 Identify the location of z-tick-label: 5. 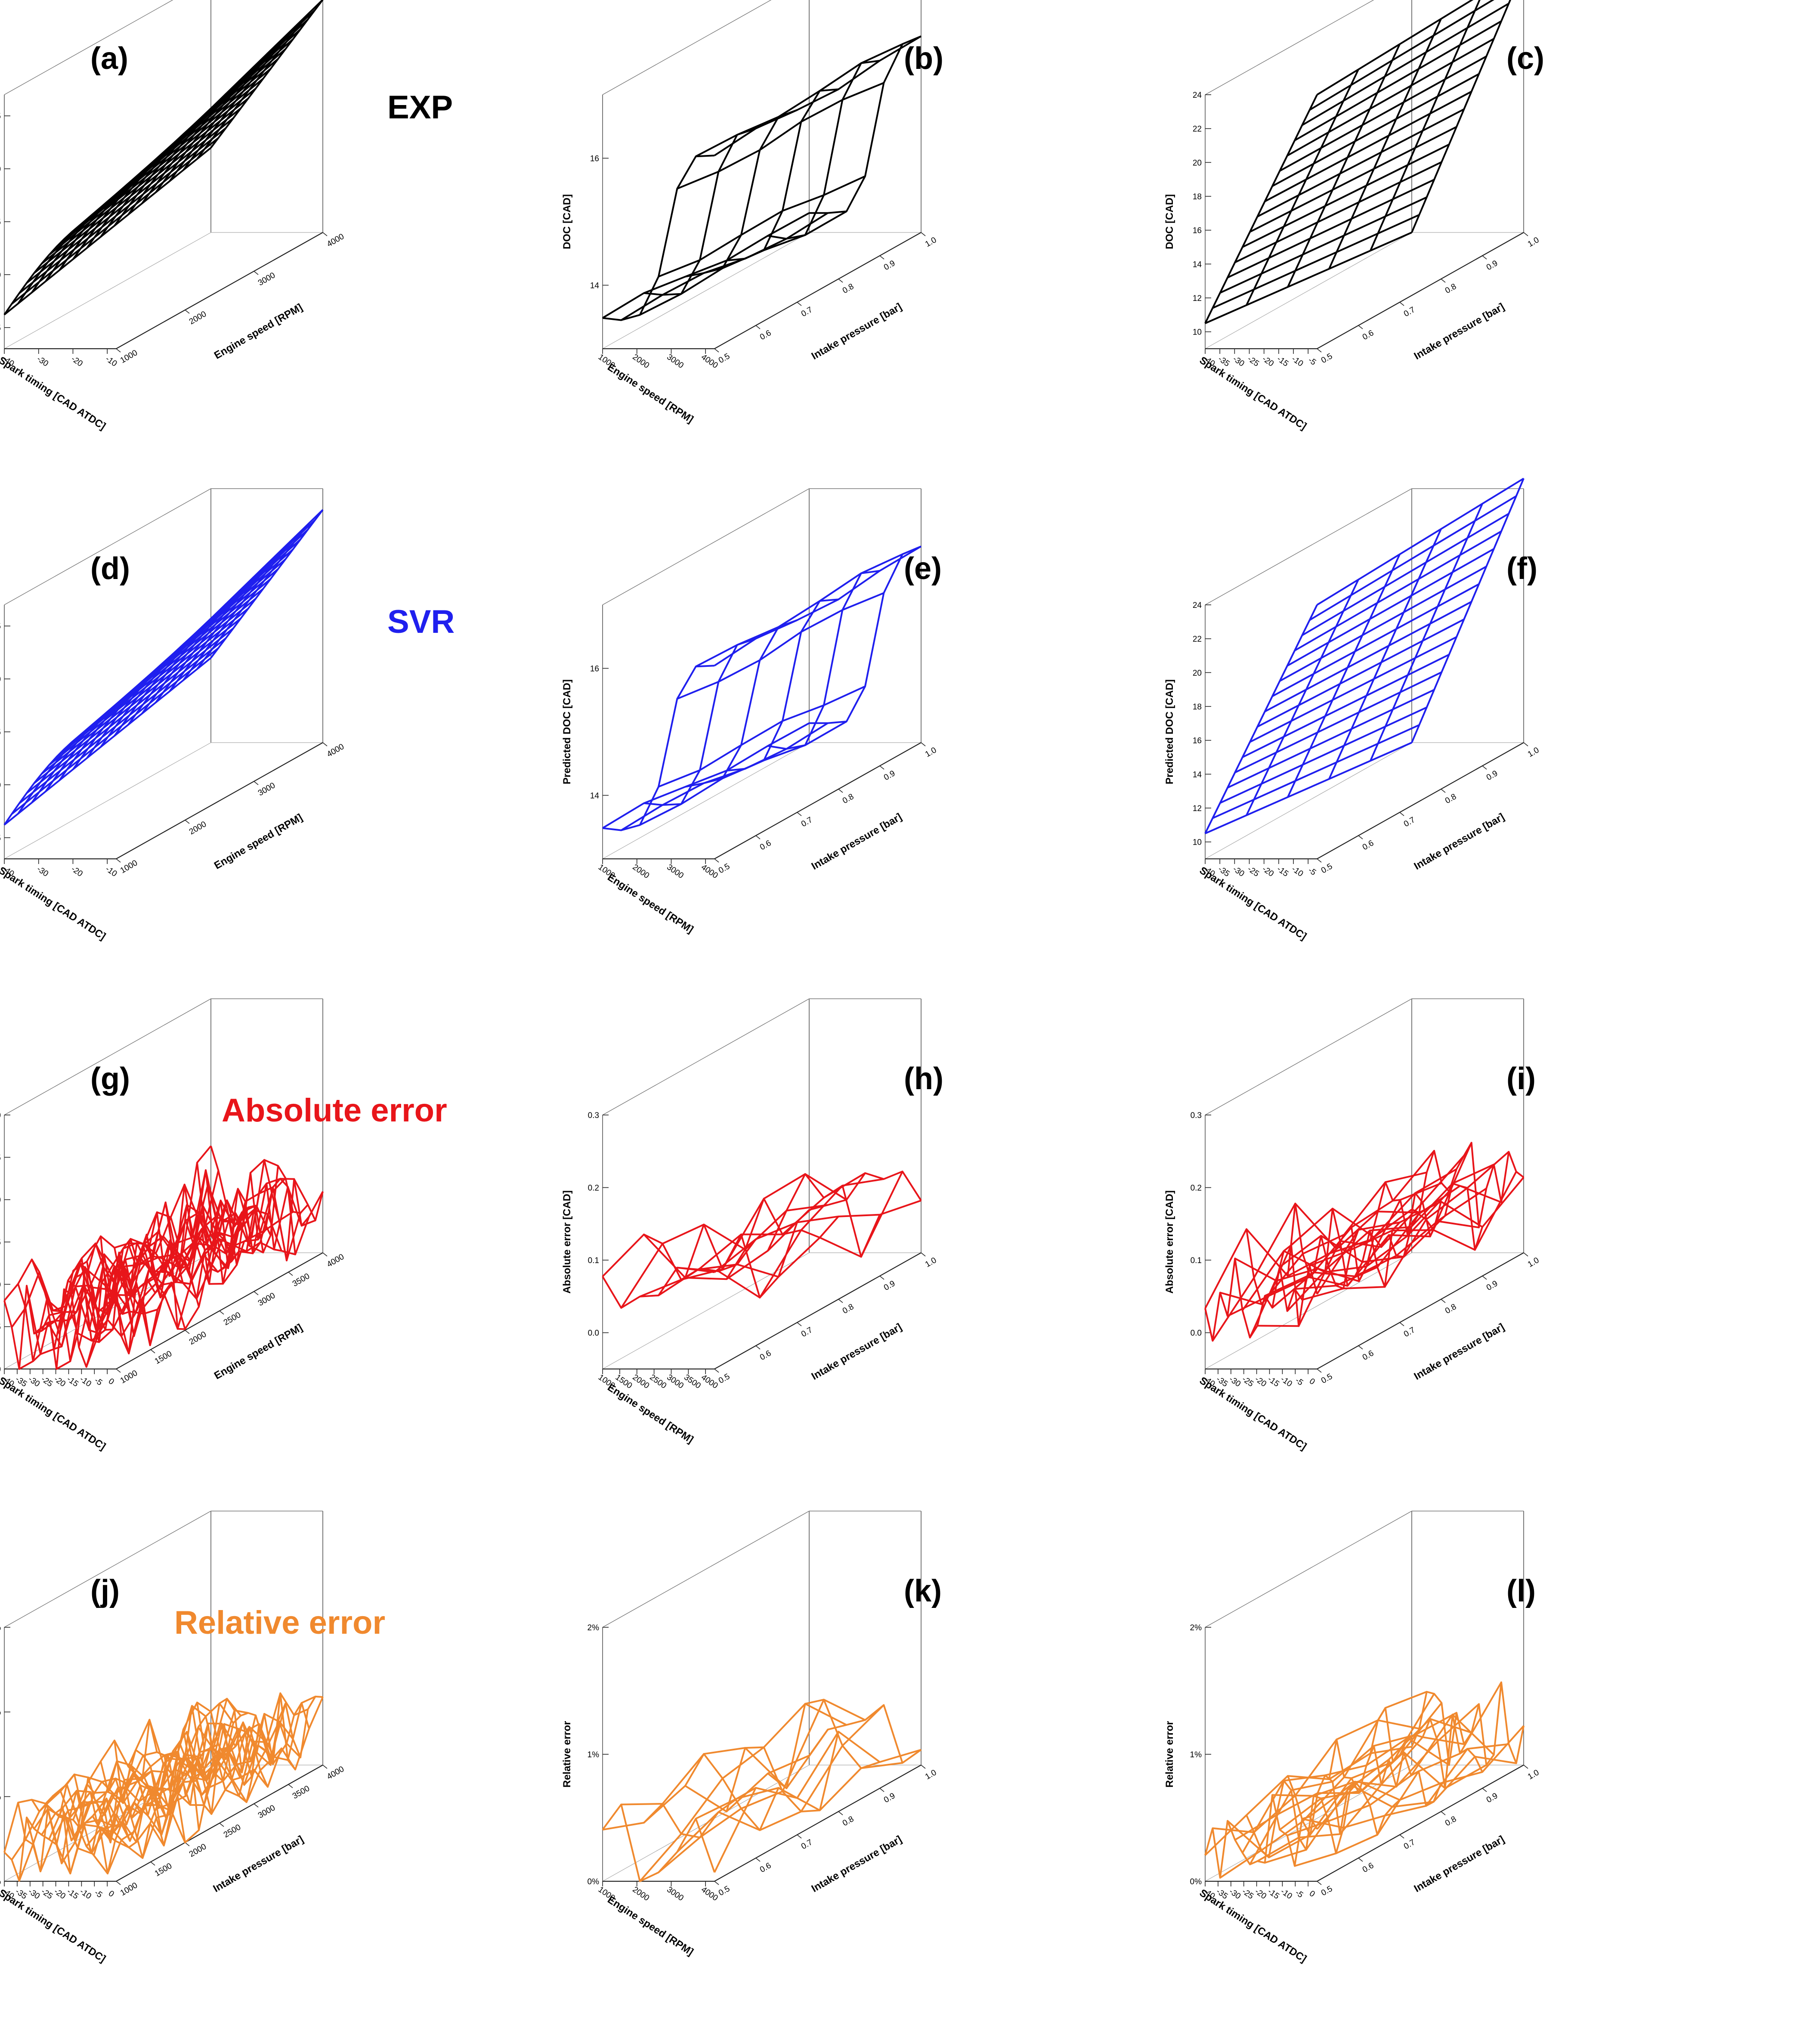
(0, 328).